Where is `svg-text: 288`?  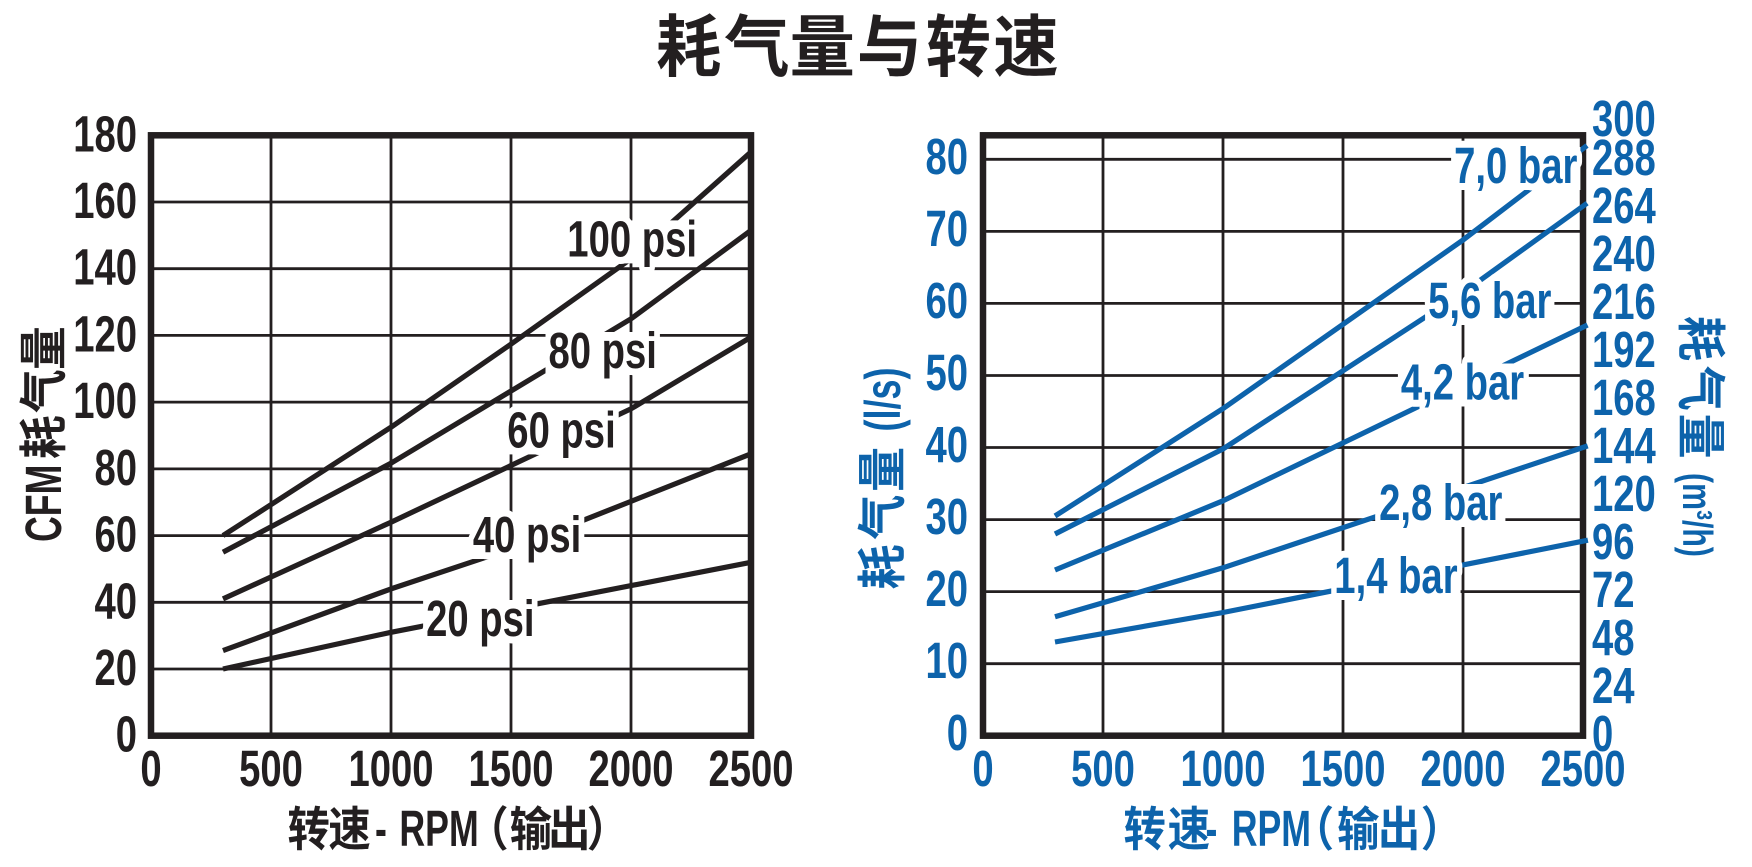
svg-text: 288 is located at coordinates (1624, 157).